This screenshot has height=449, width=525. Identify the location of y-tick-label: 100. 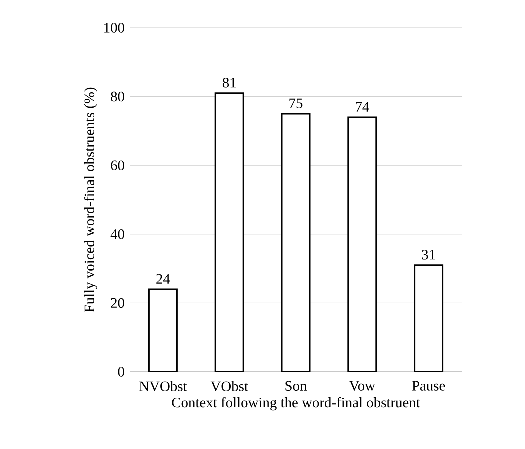
(114, 28).